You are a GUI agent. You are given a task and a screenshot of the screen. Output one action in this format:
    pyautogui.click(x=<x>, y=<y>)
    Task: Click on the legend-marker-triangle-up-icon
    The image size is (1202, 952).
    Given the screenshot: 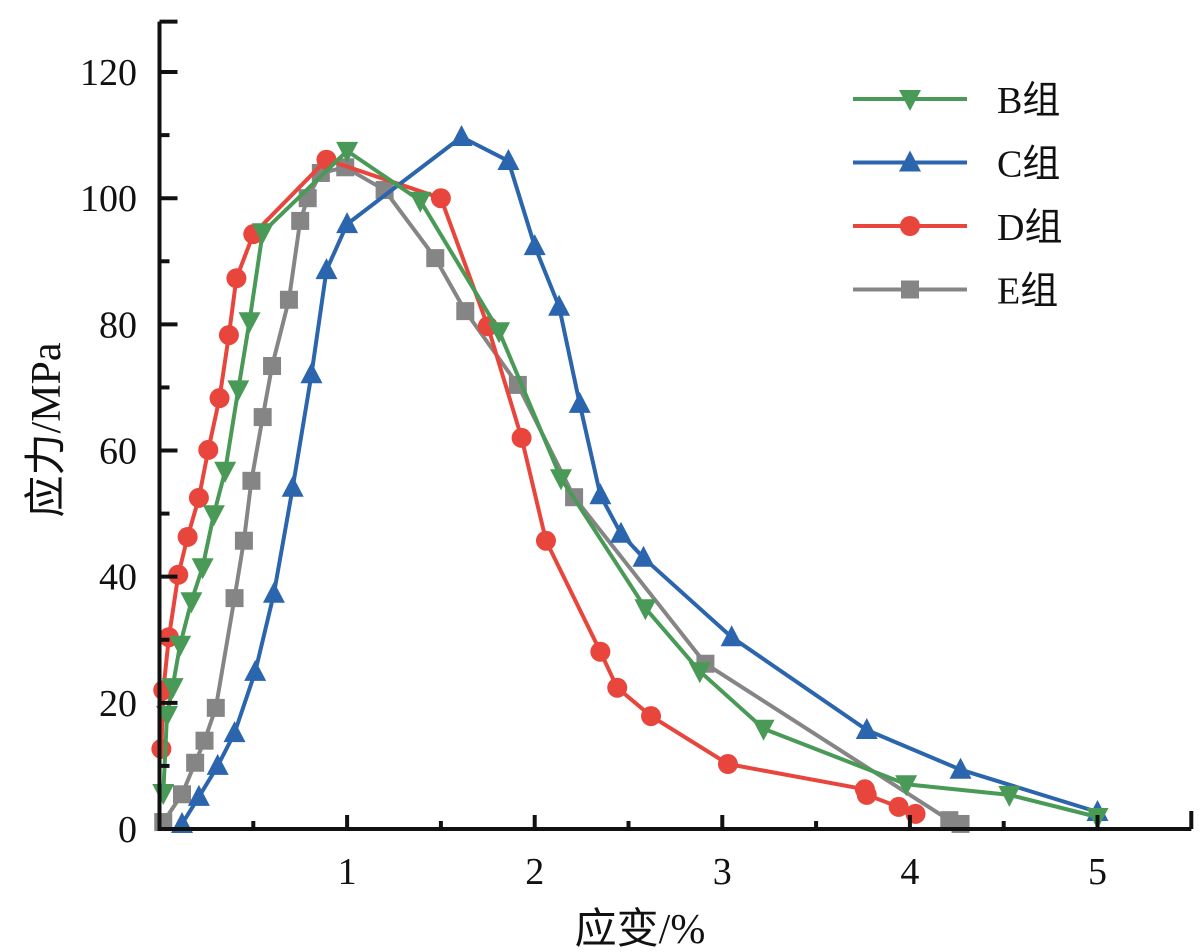 What is the action you would take?
    pyautogui.click(x=910, y=161)
    